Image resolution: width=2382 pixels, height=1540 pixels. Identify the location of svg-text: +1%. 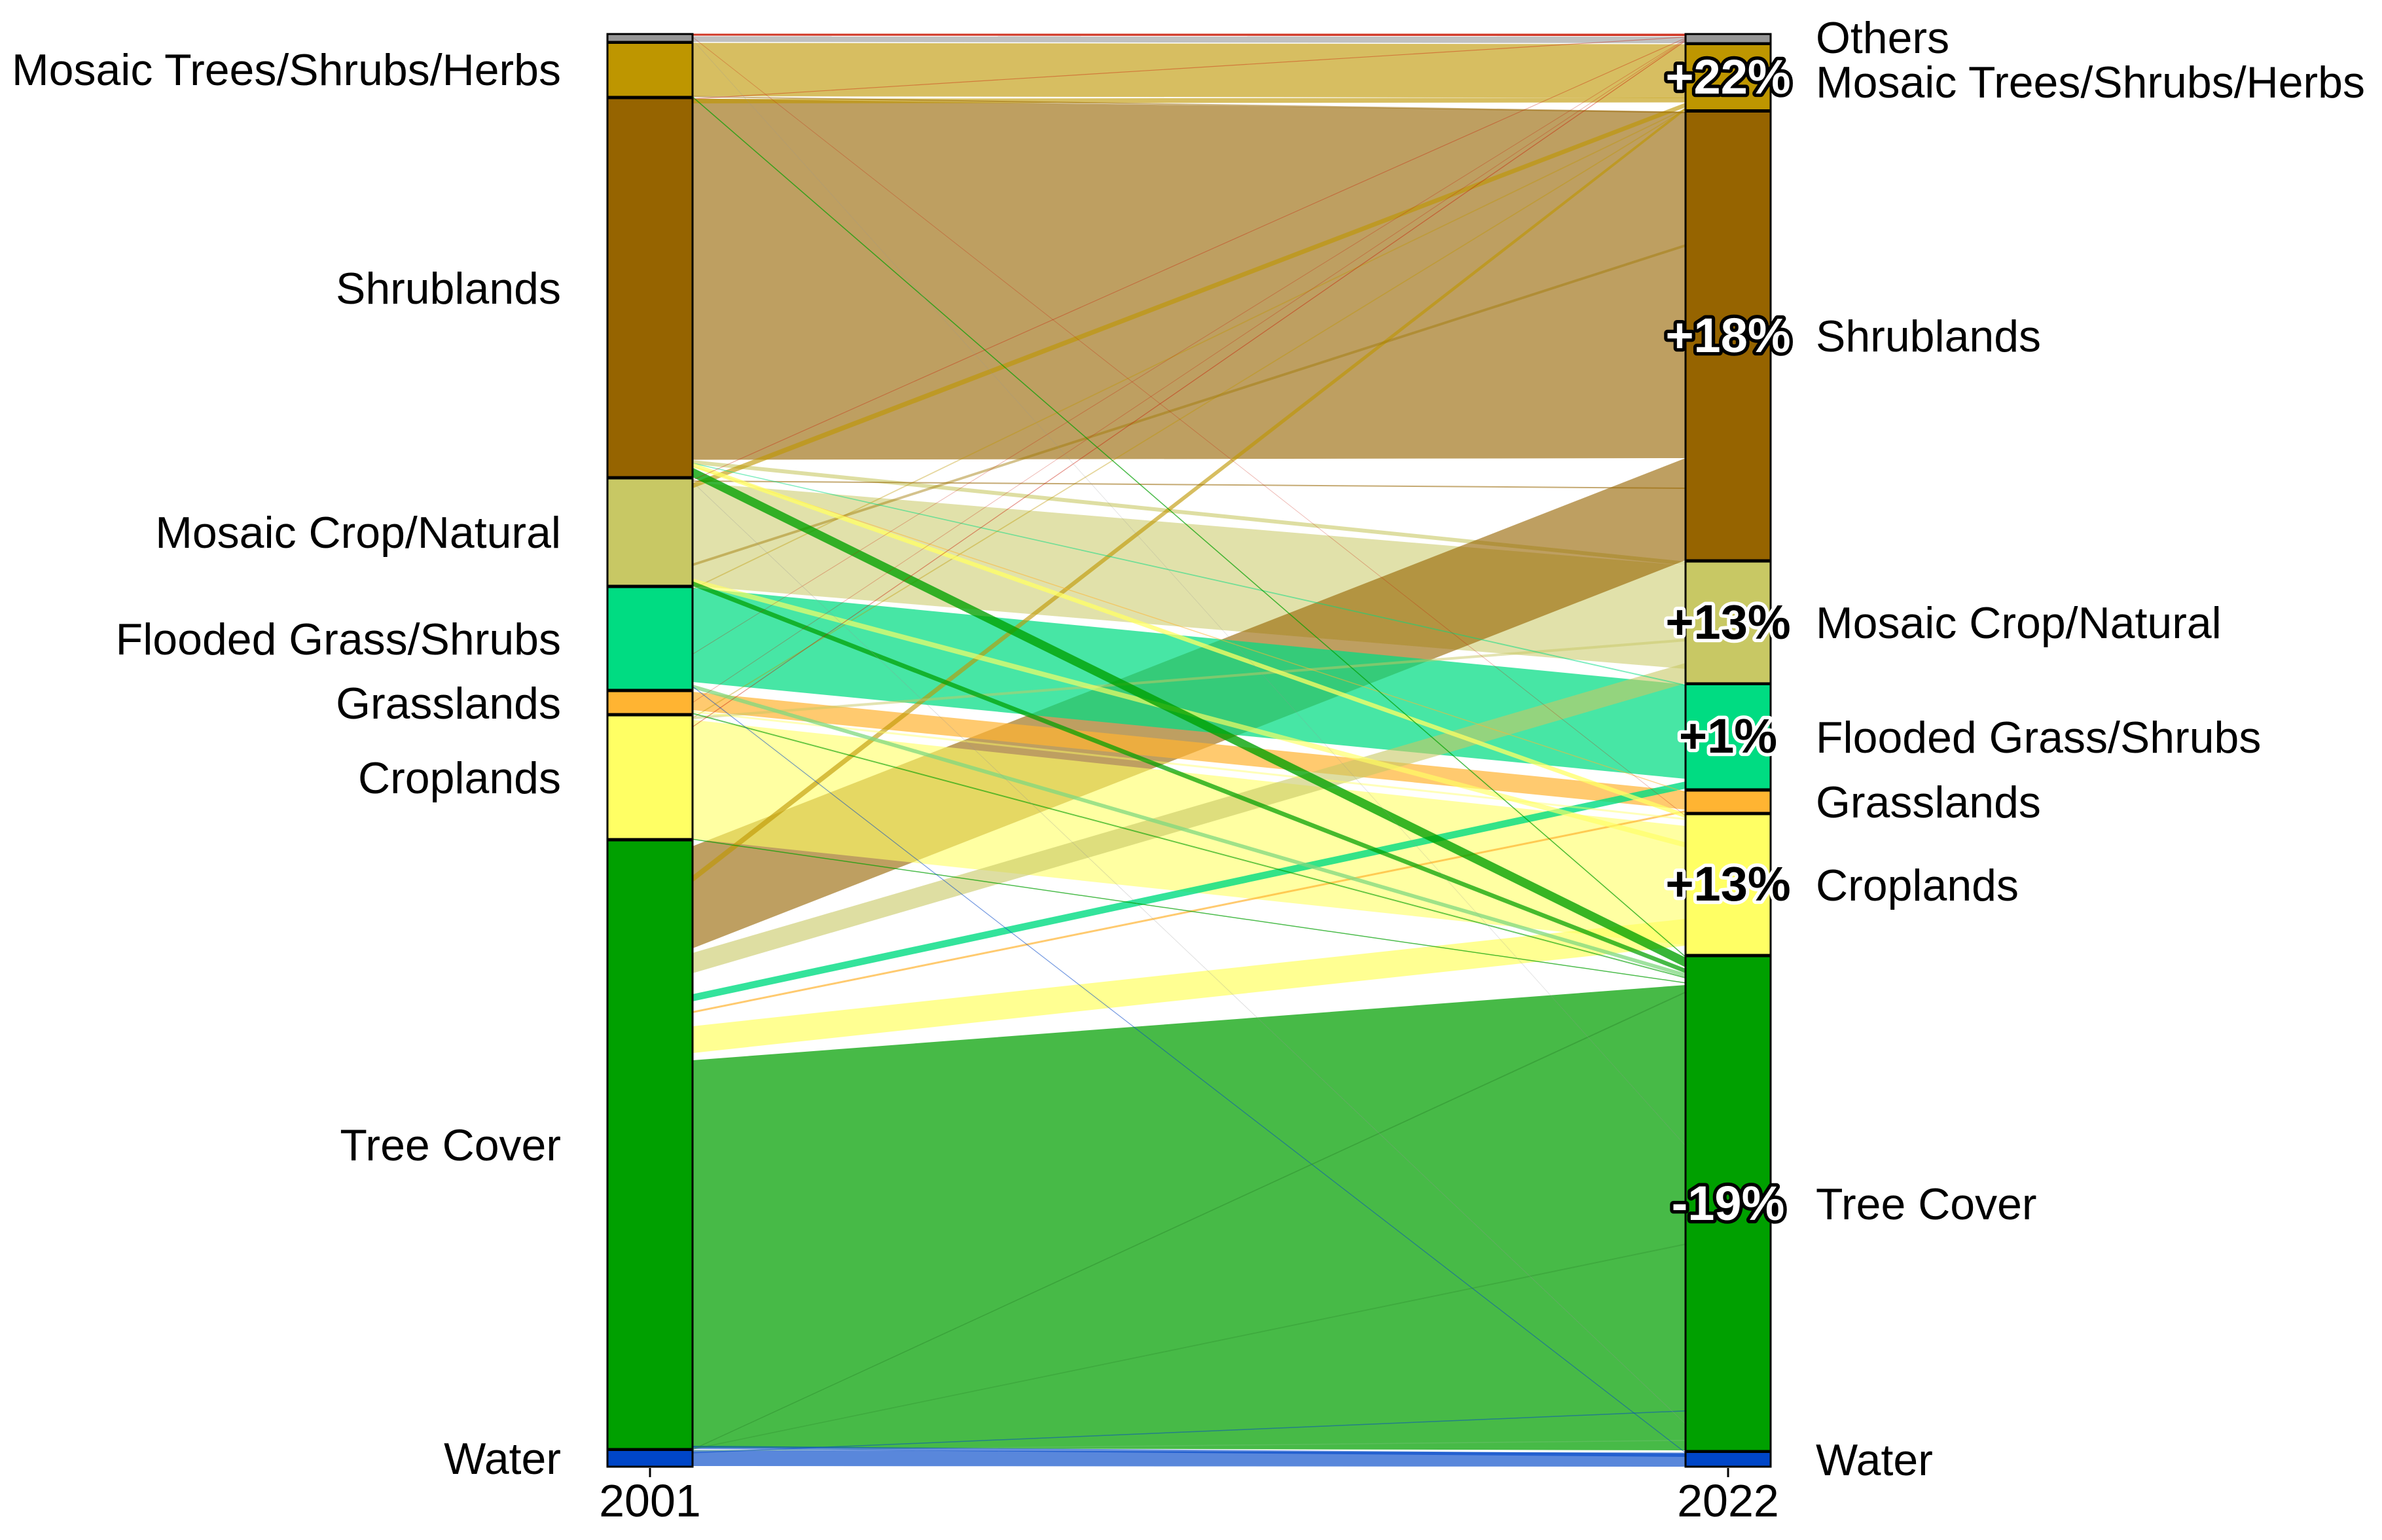
(1728, 736).